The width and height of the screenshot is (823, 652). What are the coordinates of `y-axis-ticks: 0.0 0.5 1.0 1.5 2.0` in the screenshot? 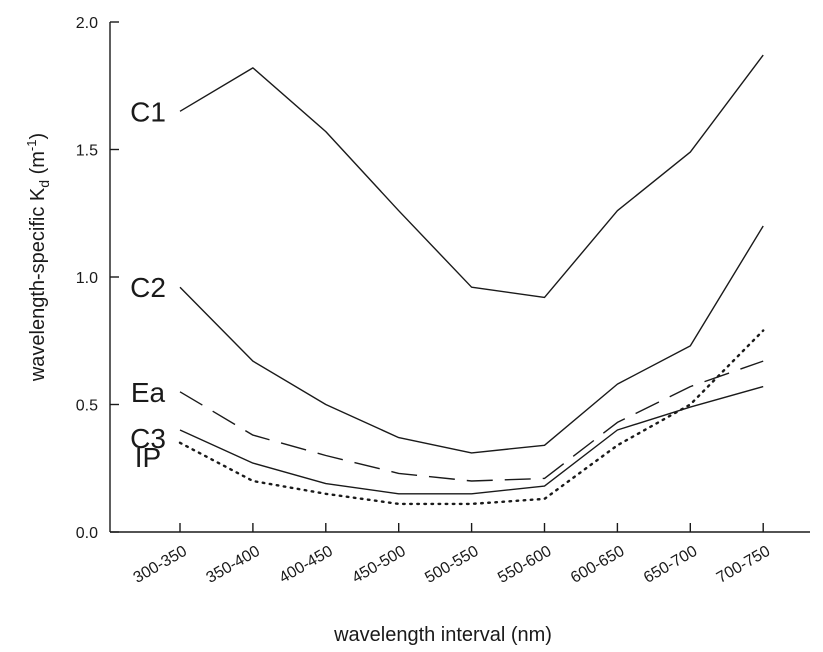 It's located at (97, 278).